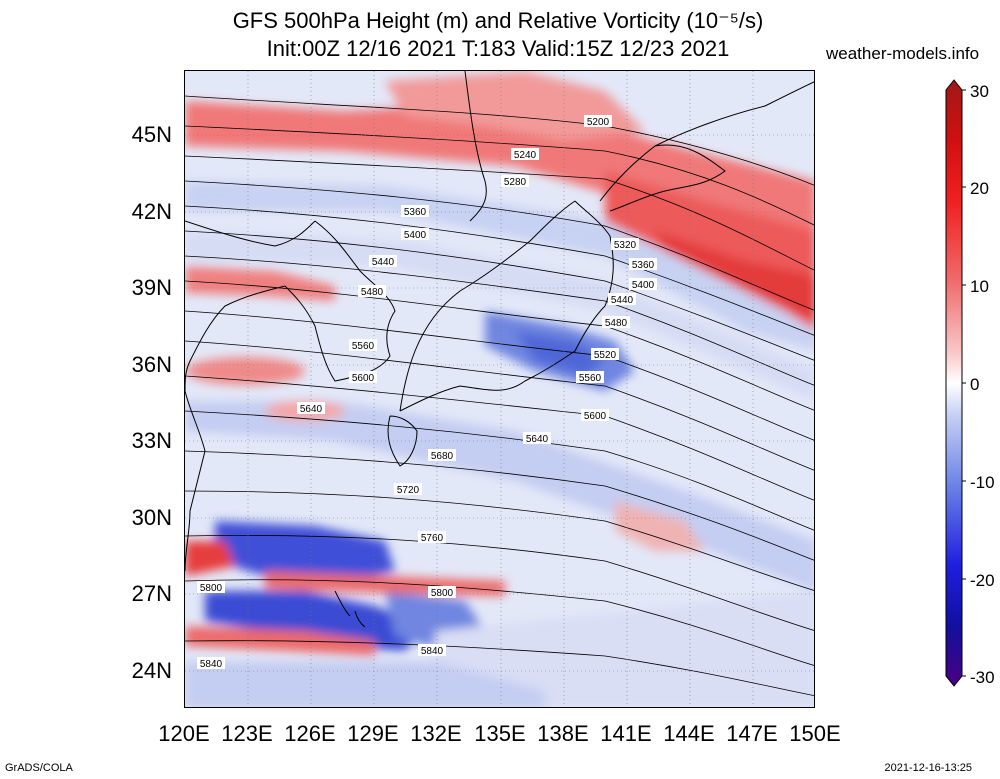  Describe the element at coordinates (151, 287) in the screenshot. I see `lat-label: 39N` at that location.